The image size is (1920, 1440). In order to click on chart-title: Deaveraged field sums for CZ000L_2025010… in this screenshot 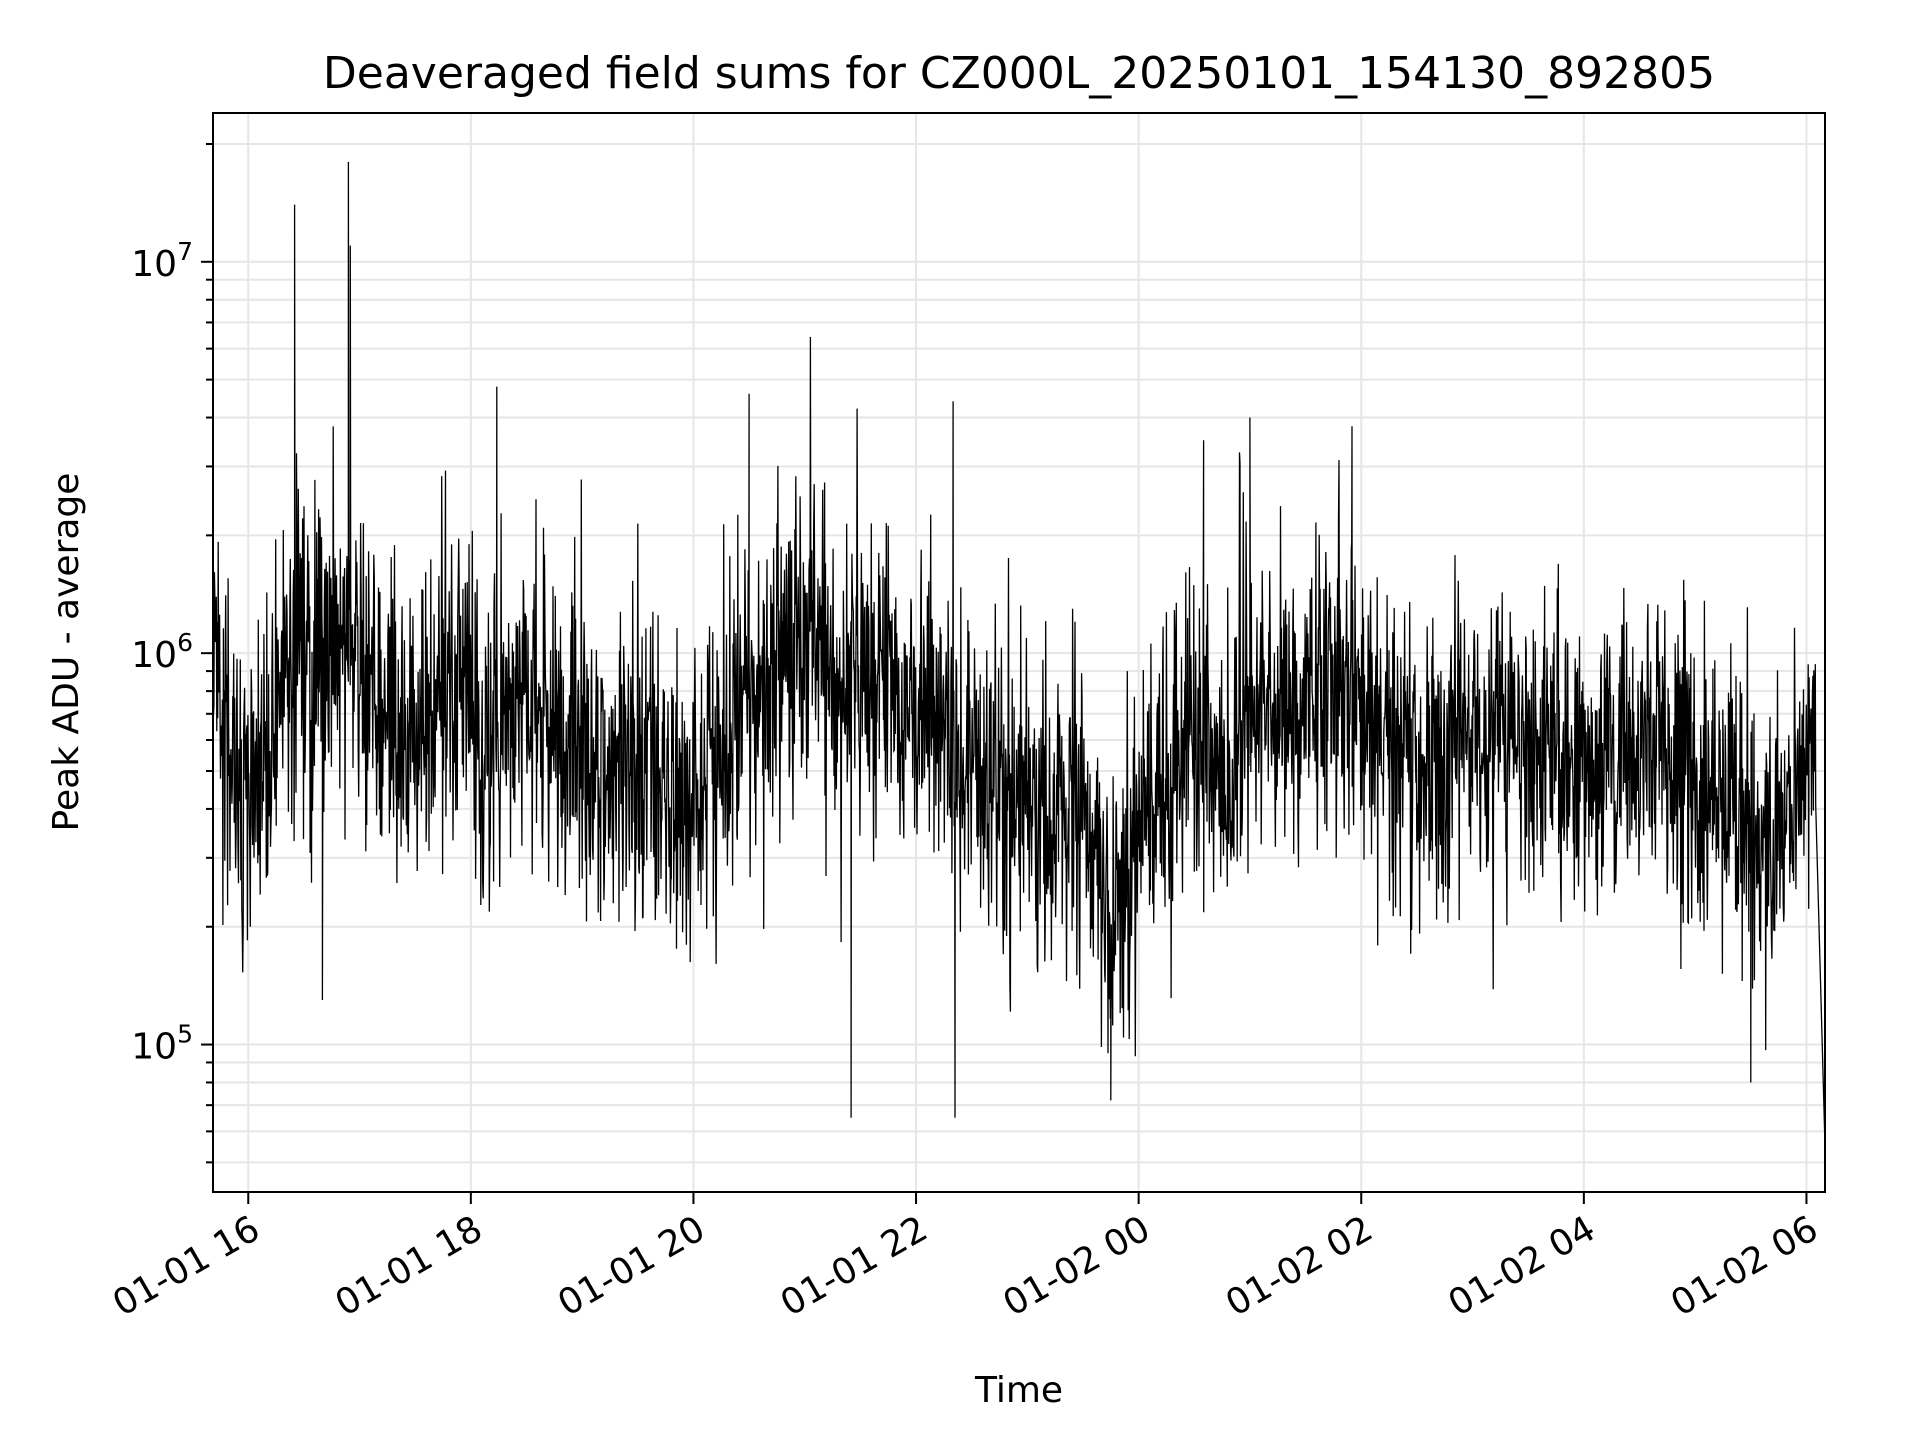, I will do `click(1019, 73)`.